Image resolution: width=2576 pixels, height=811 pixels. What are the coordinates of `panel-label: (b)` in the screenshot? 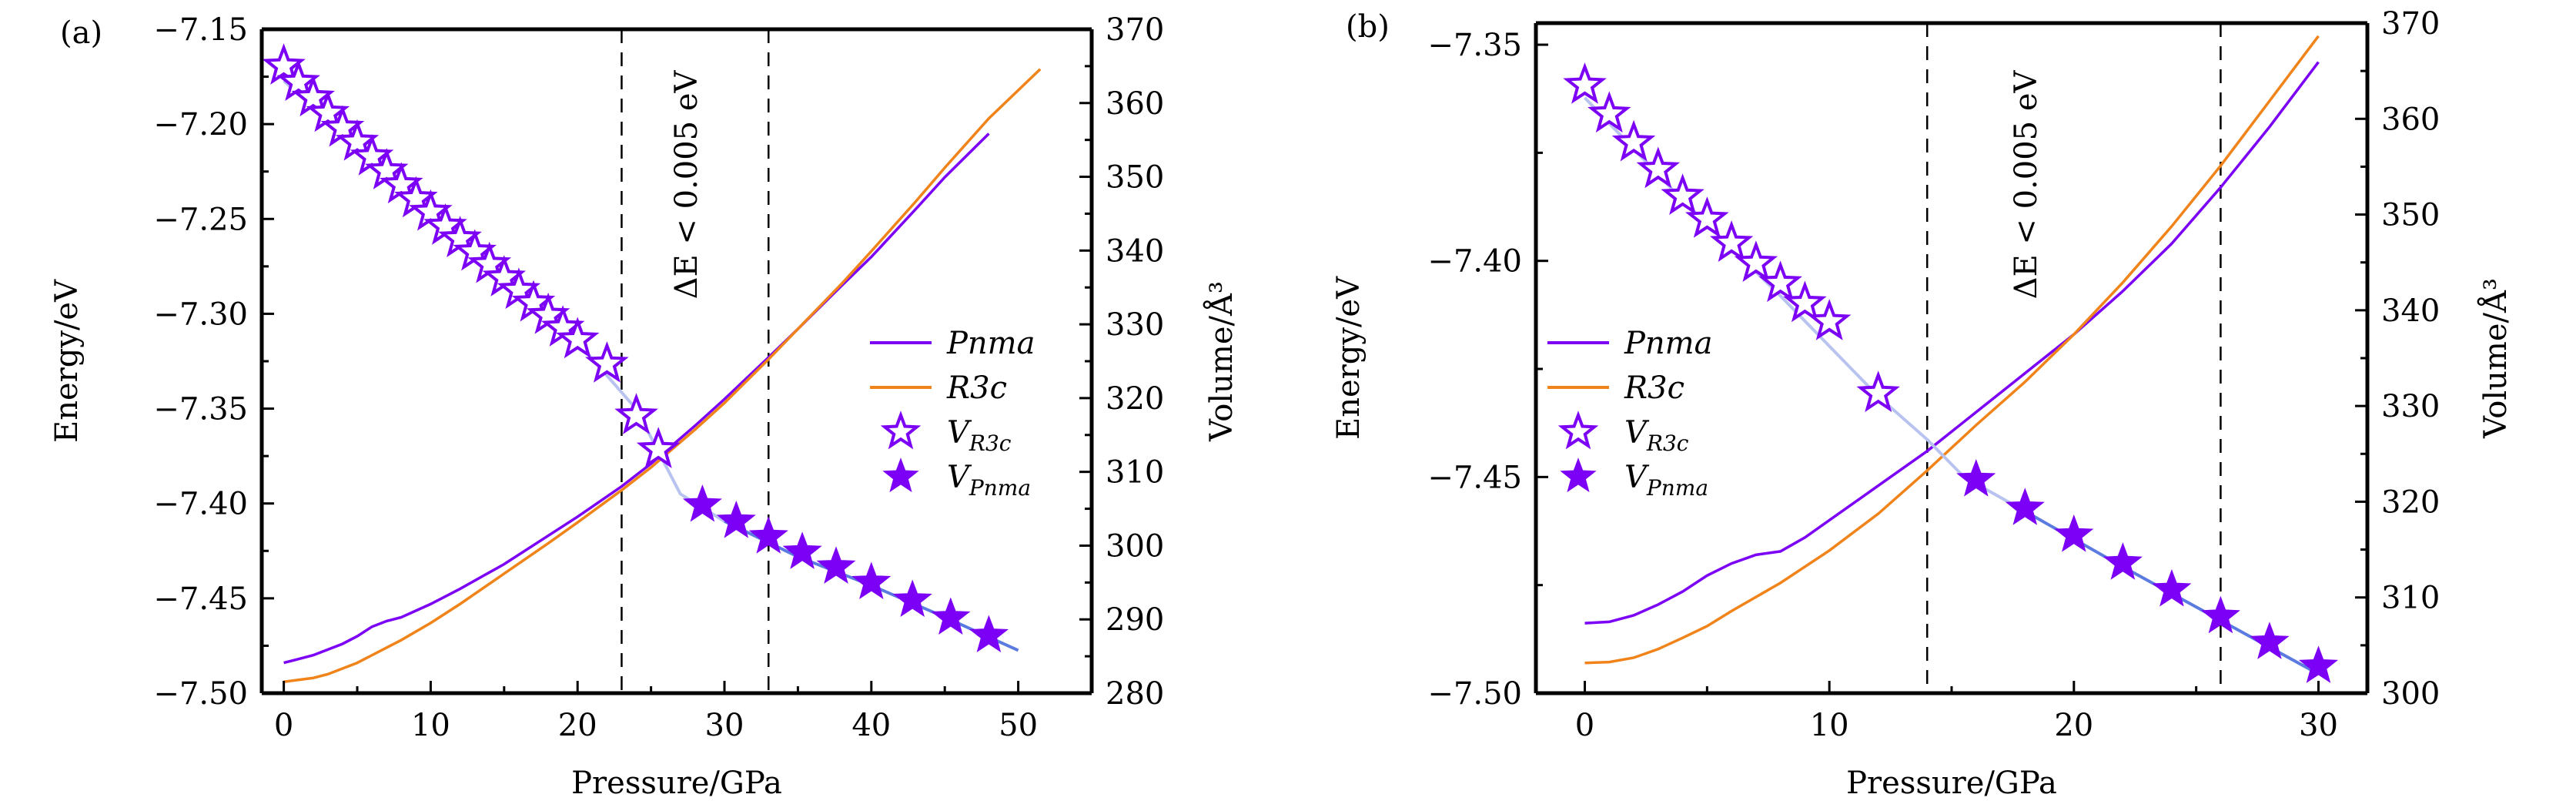 It's located at (1368, 27).